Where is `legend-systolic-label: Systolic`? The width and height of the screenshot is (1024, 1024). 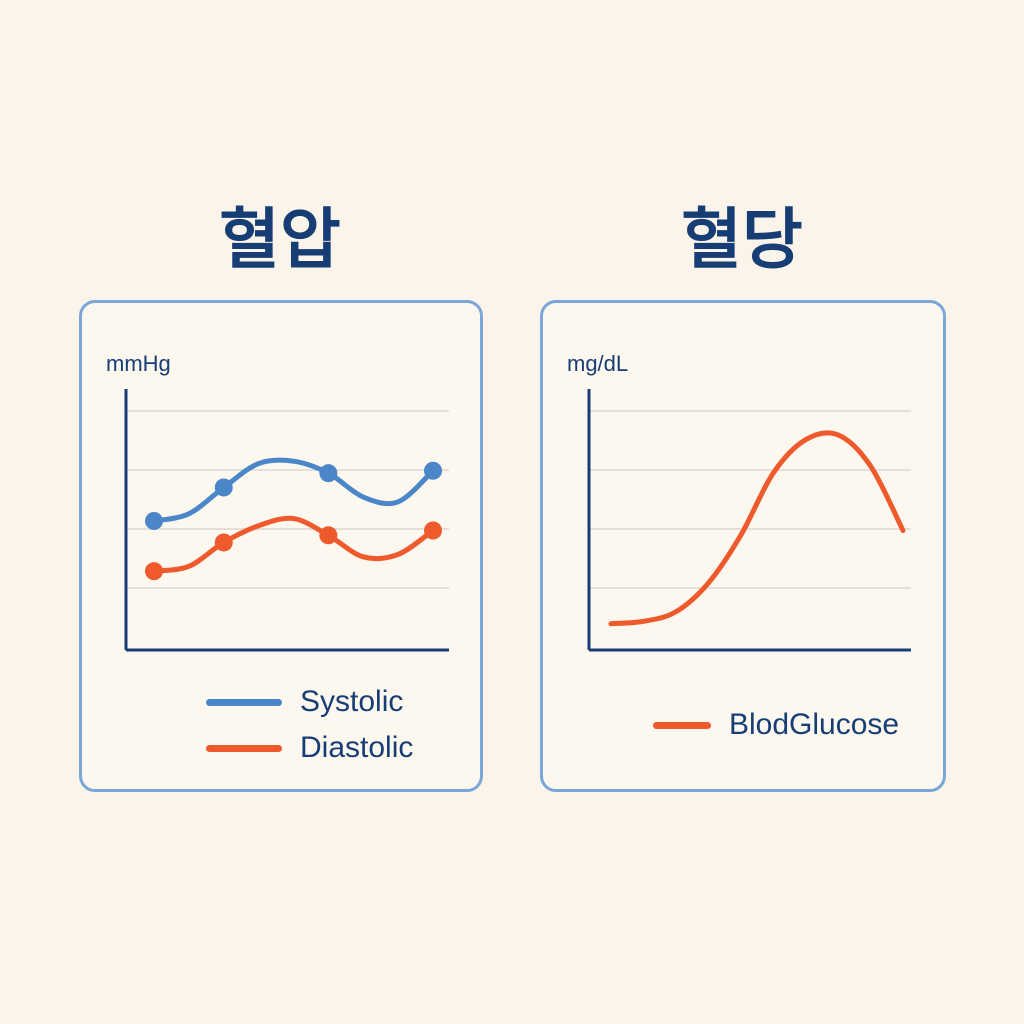 legend-systolic-label: Systolic is located at coordinates (352, 701).